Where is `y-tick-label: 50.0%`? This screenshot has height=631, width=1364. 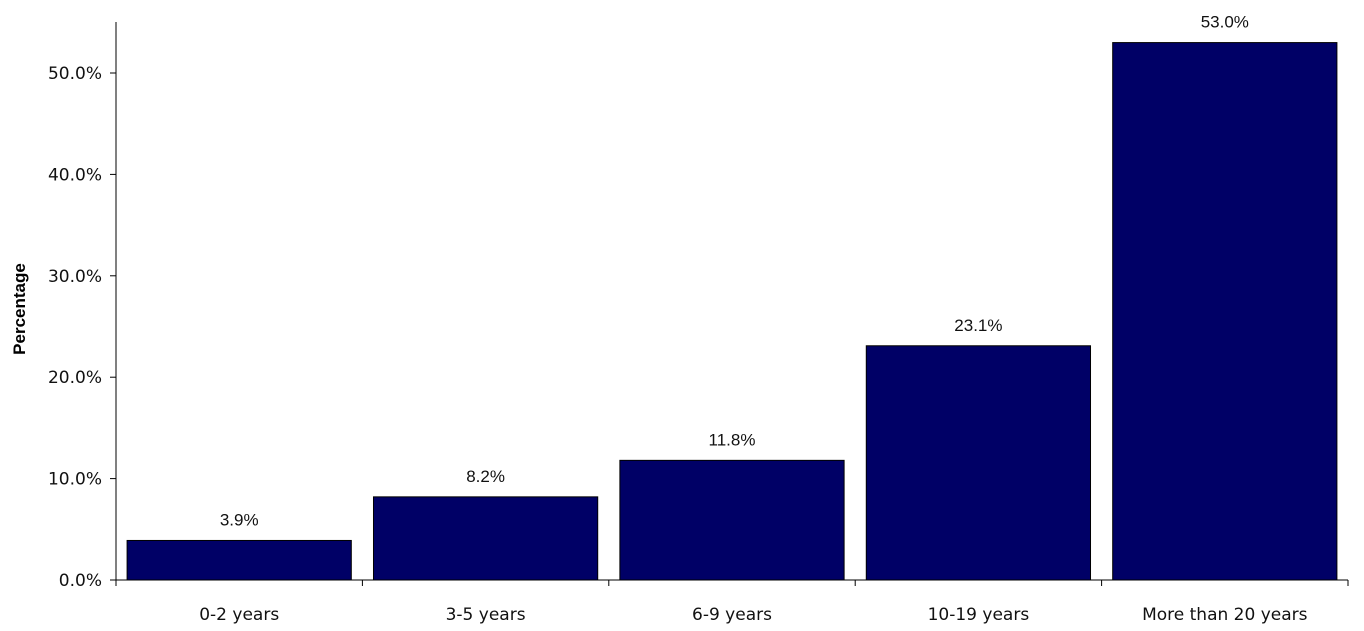
y-tick-label: 50.0% is located at coordinates (75, 74).